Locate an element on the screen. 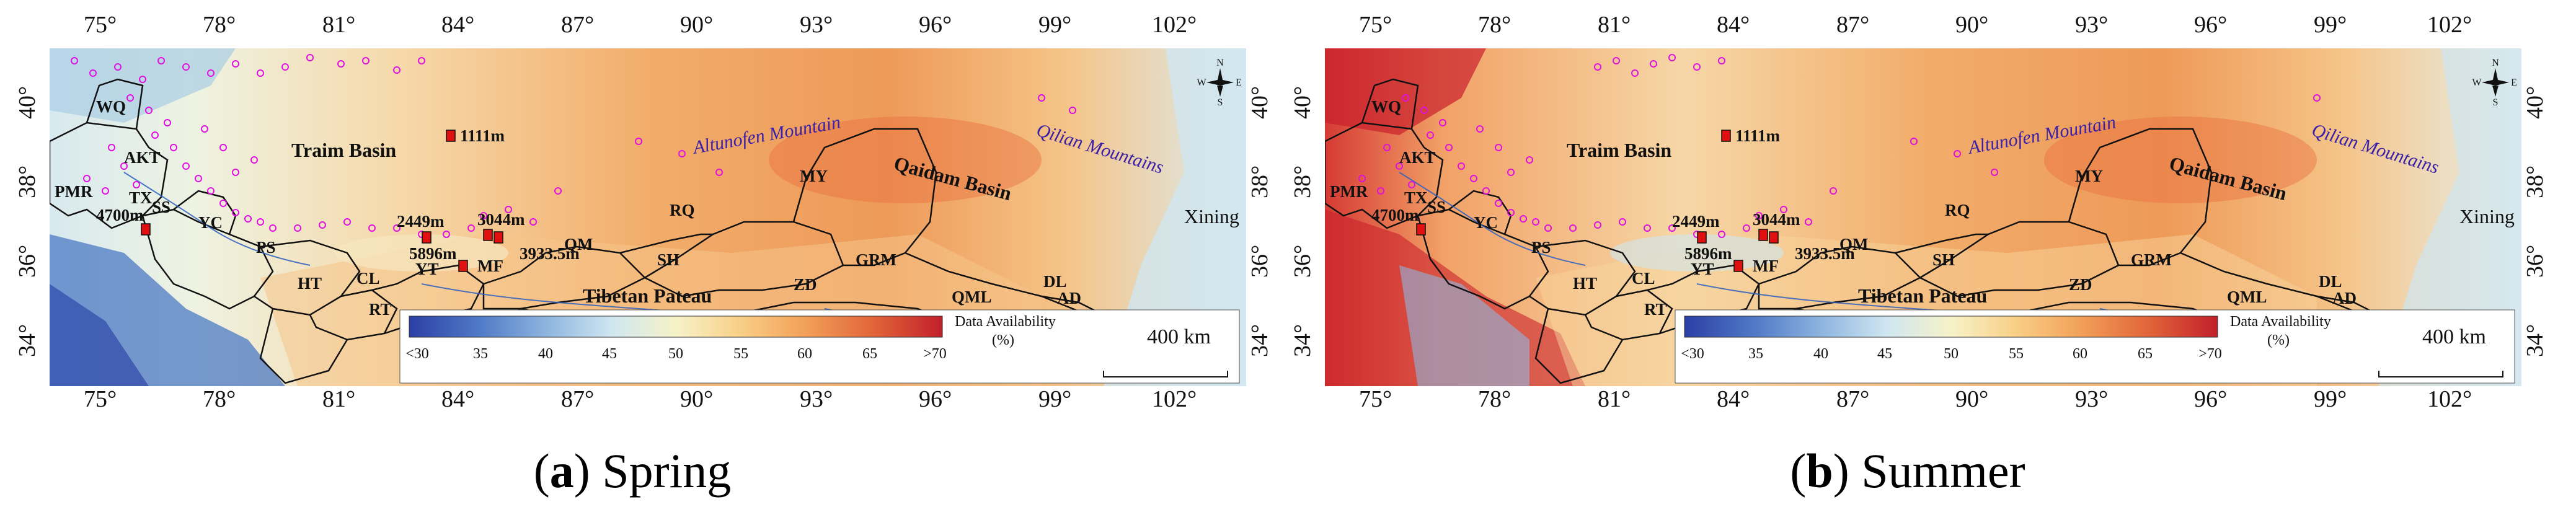 Image resolution: width=2576 pixels, height=525 pixels. elevation-labels: 1111m 4700m 2449m 3044m 5896m 3933.5m is located at coordinates (338, 195).